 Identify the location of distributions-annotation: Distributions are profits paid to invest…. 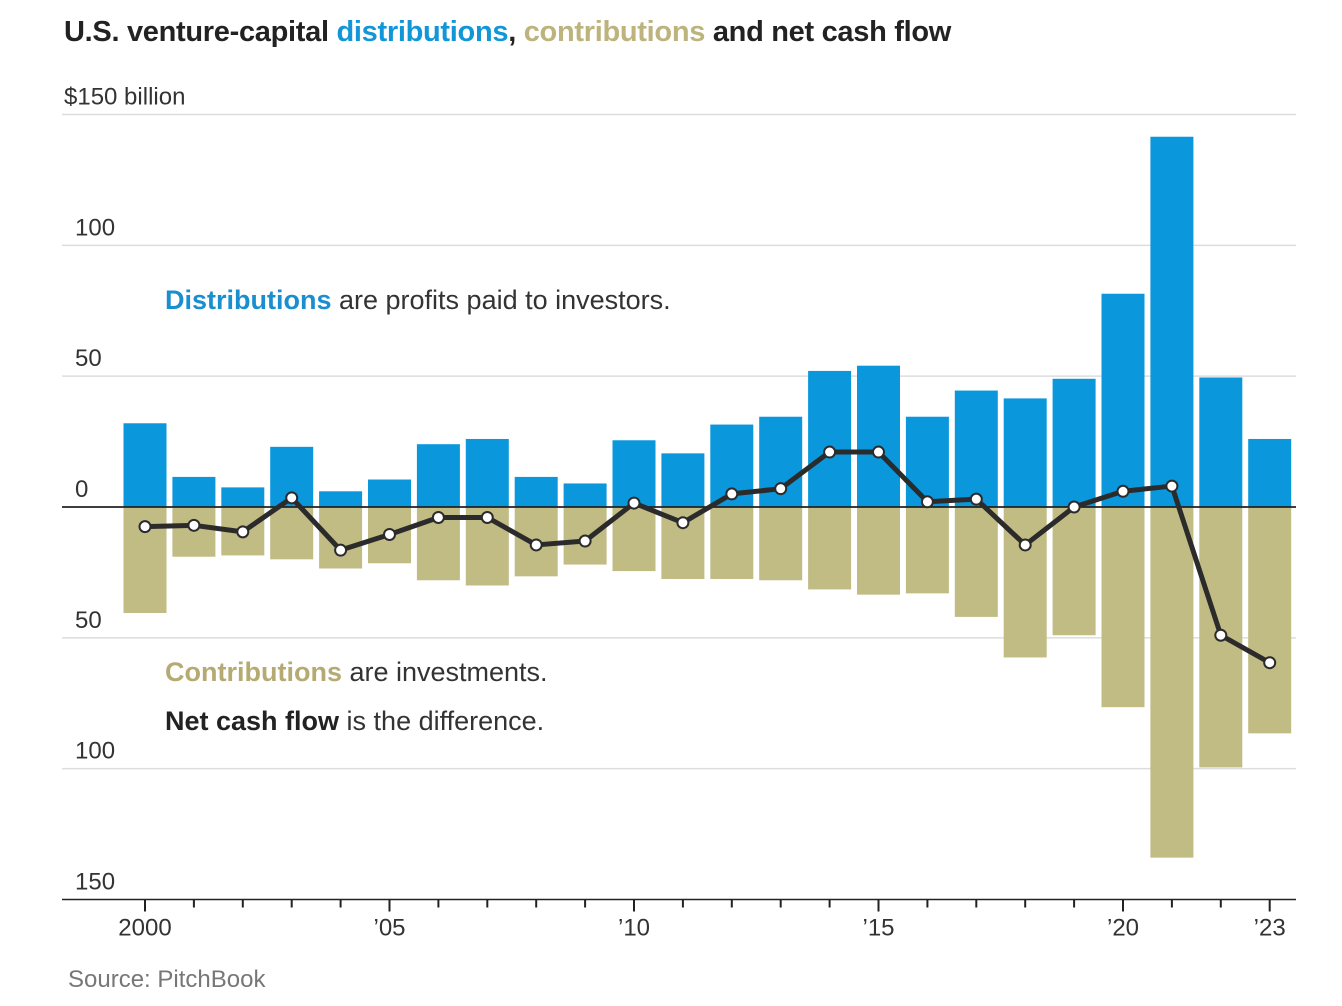
(418, 300).